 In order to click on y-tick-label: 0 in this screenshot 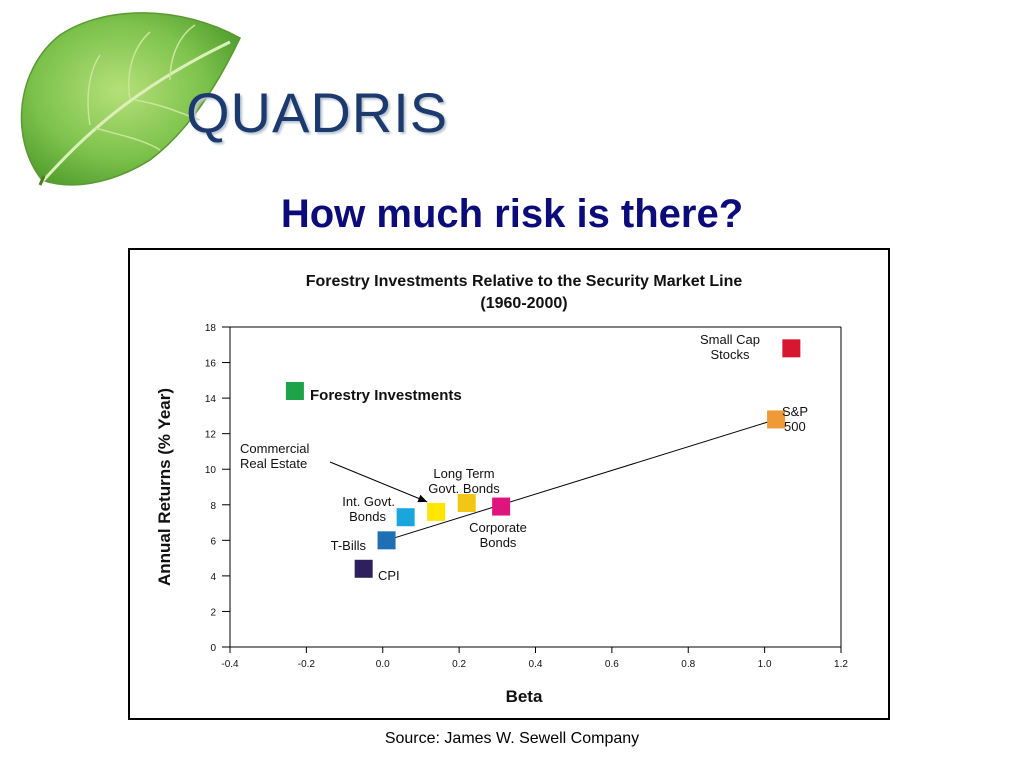, I will do `click(213, 648)`.